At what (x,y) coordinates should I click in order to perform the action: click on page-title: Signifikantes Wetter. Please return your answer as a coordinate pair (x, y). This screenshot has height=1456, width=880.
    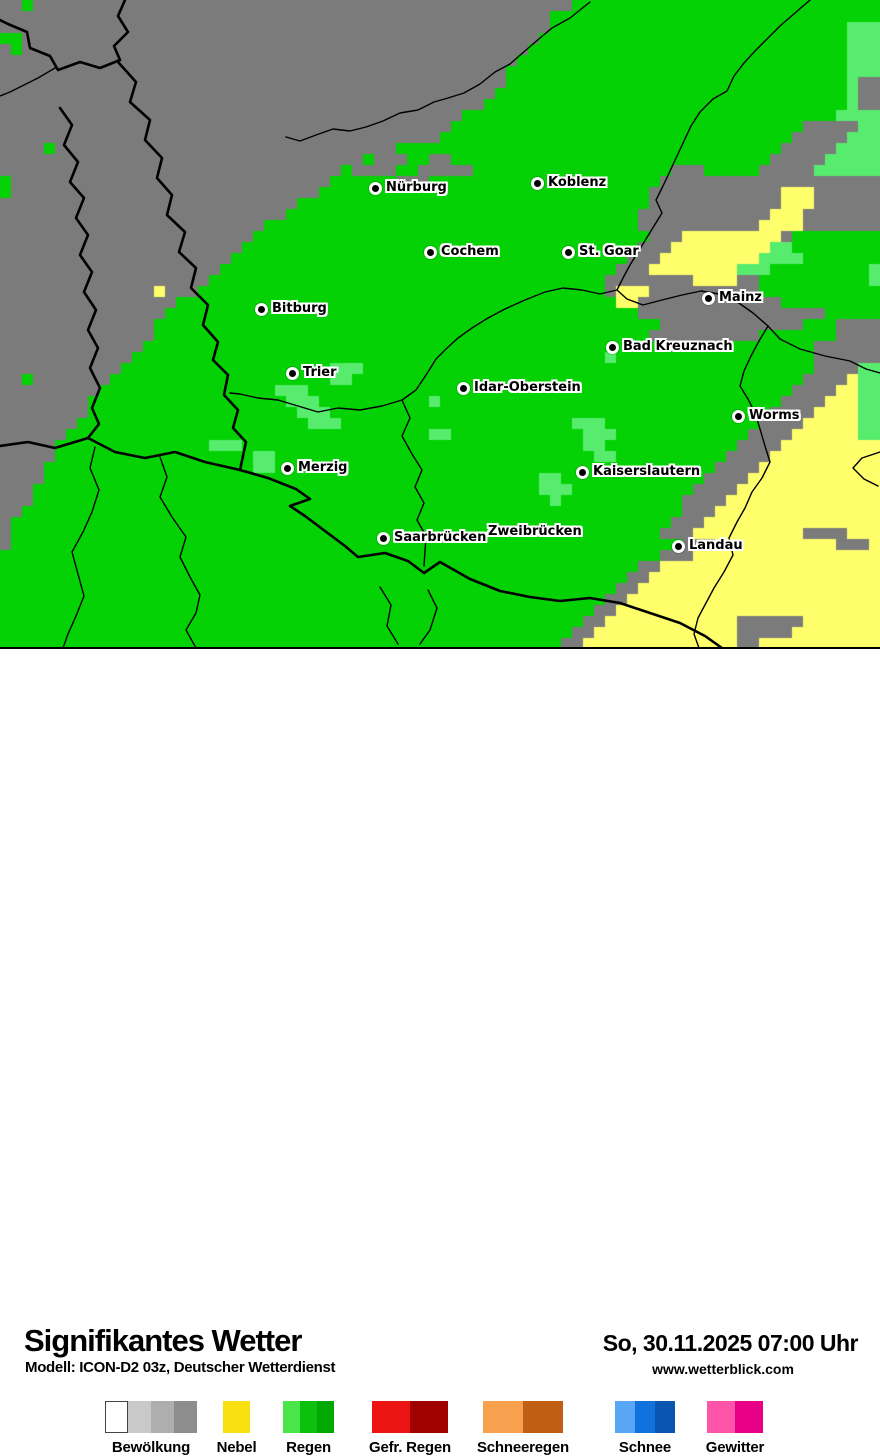
    Looking at the image, I should click on (163, 1340).